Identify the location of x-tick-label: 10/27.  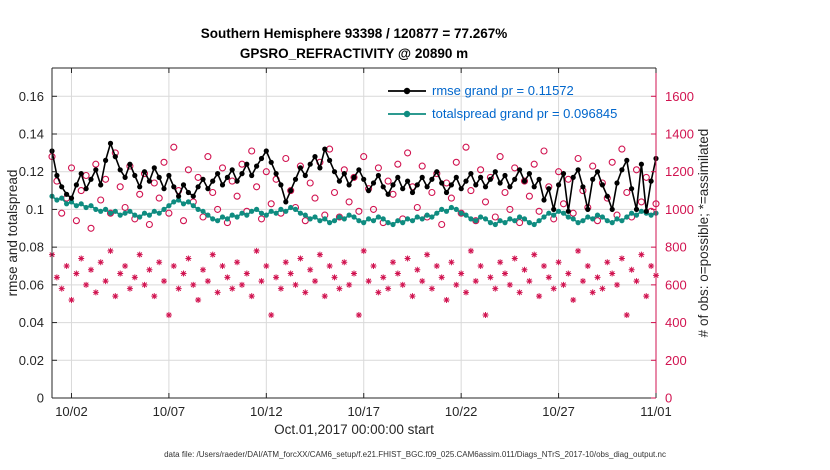
(558, 411).